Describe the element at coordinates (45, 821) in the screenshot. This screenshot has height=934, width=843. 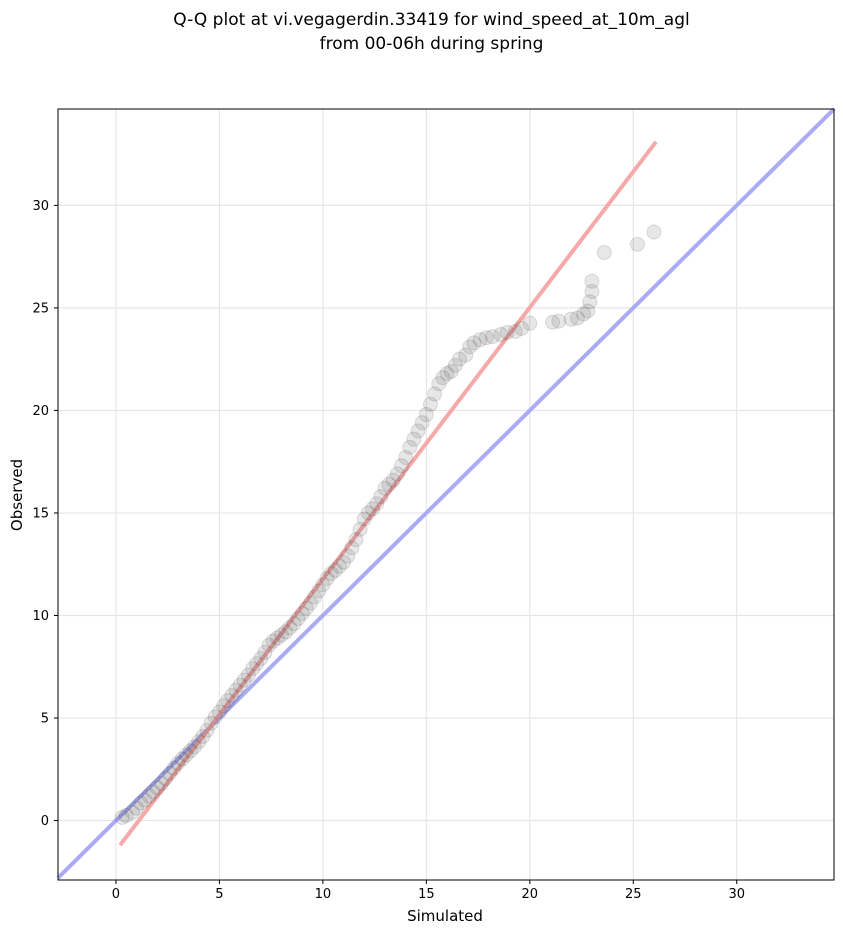
I see `y-tick-label-0: 0` at that location.